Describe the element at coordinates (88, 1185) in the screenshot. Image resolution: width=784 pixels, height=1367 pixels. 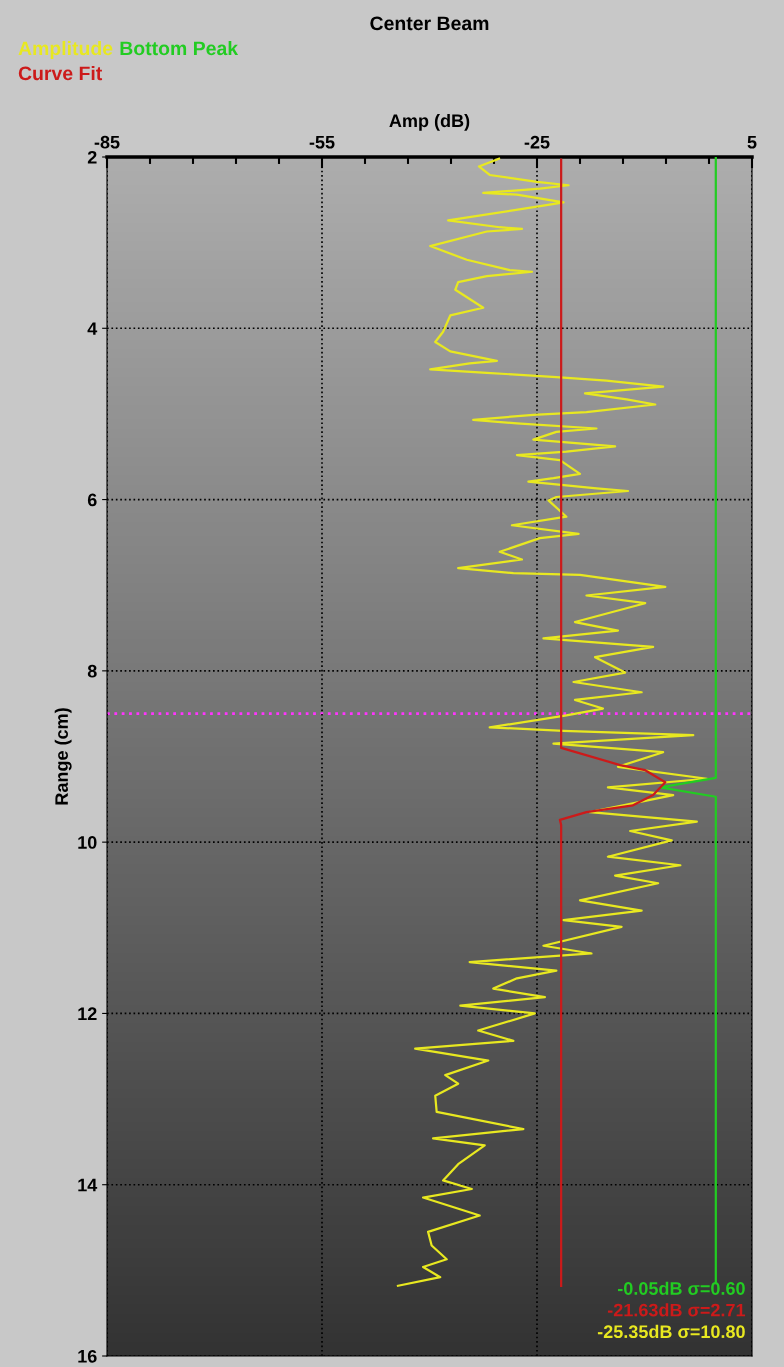
I see `y-tick-label: 14` at that location.